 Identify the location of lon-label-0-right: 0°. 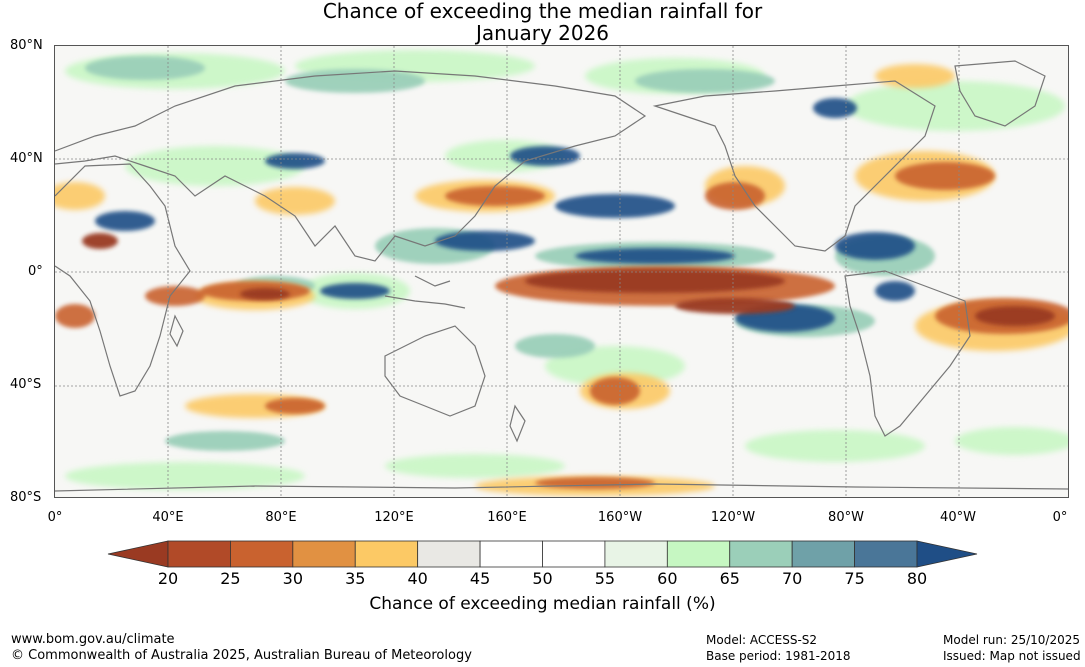
(1060, 517).